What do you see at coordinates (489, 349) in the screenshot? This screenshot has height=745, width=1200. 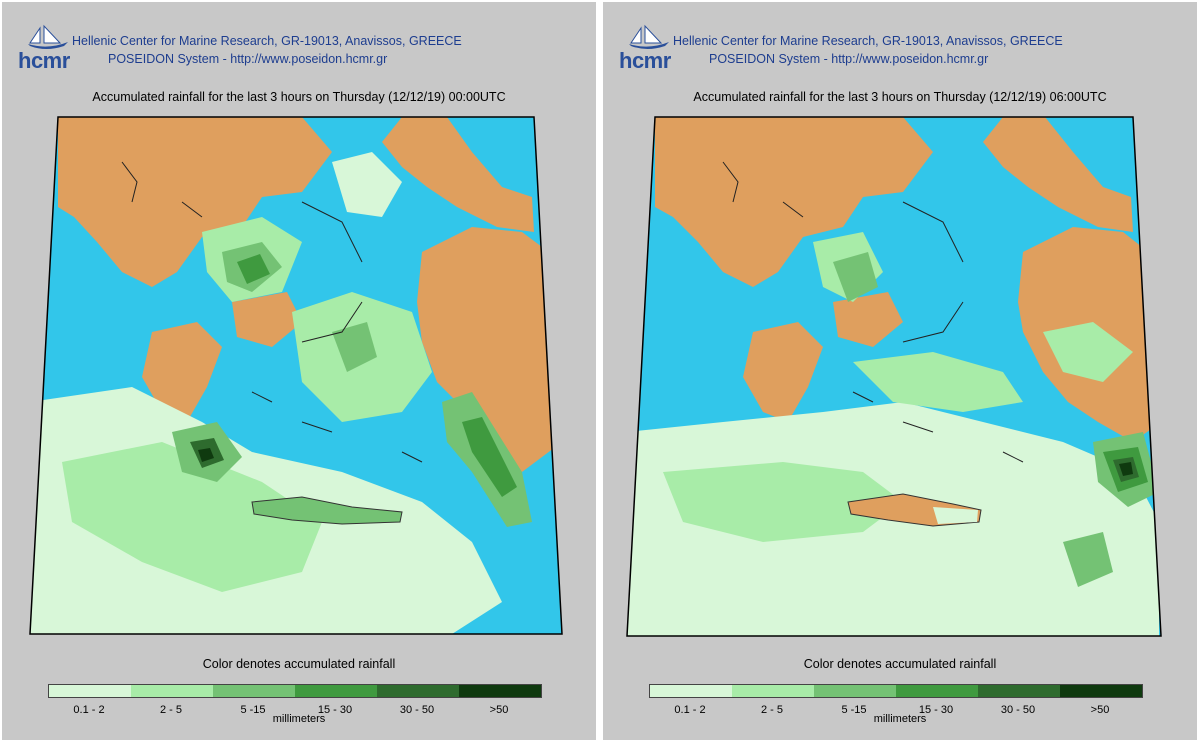 I see `anatolia-landmass` at bounding box center [489, 349].